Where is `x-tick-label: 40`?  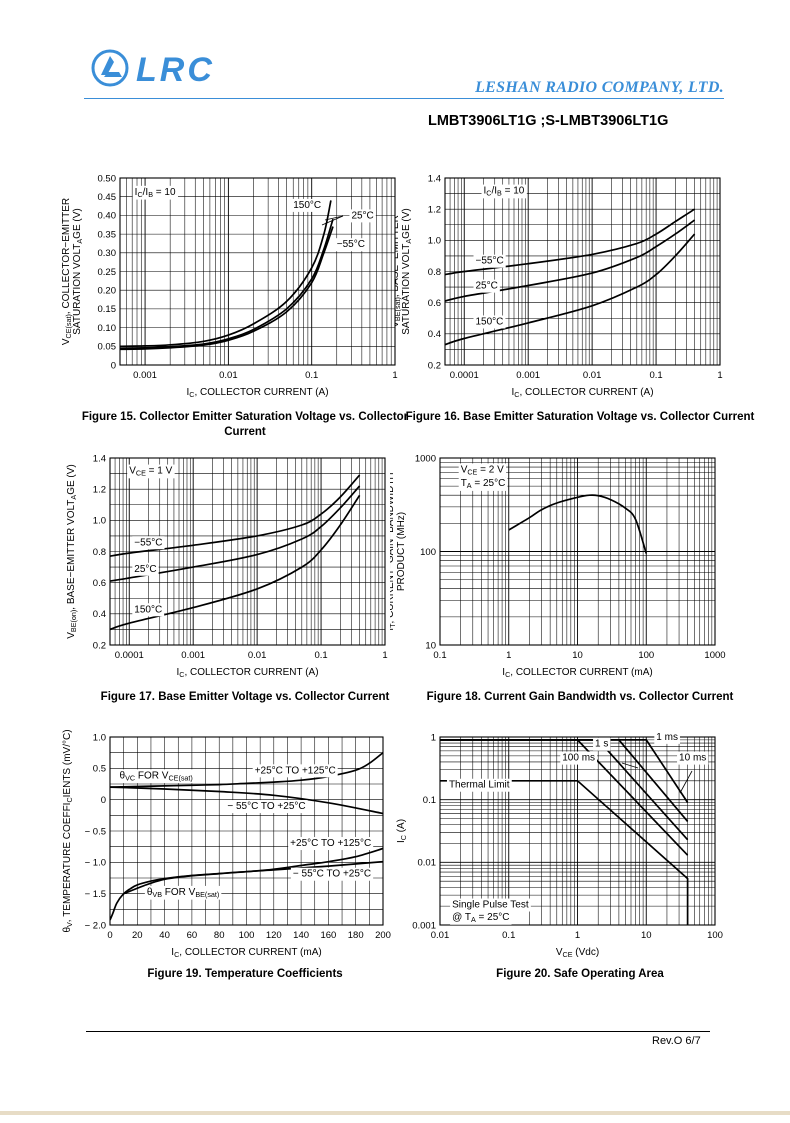
x-tick-label: 40 is located at coordinates (164, 935).